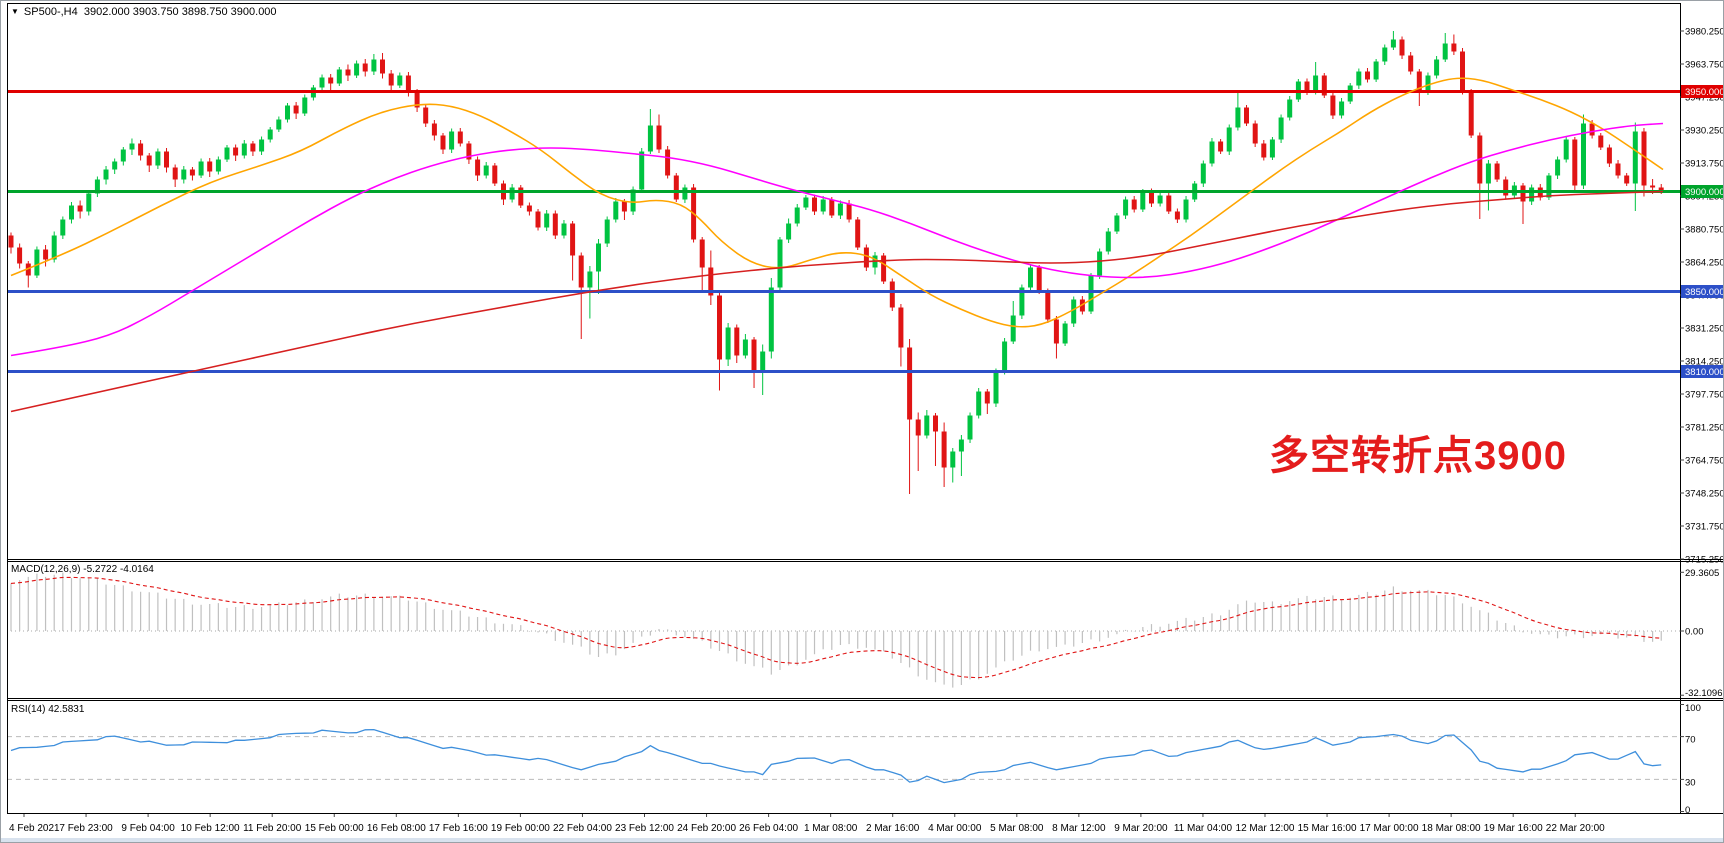  Describe the element at coordinates (34, 828) in the screenshot. I see `time-axis-label: 4 Feb 2021` at that location.